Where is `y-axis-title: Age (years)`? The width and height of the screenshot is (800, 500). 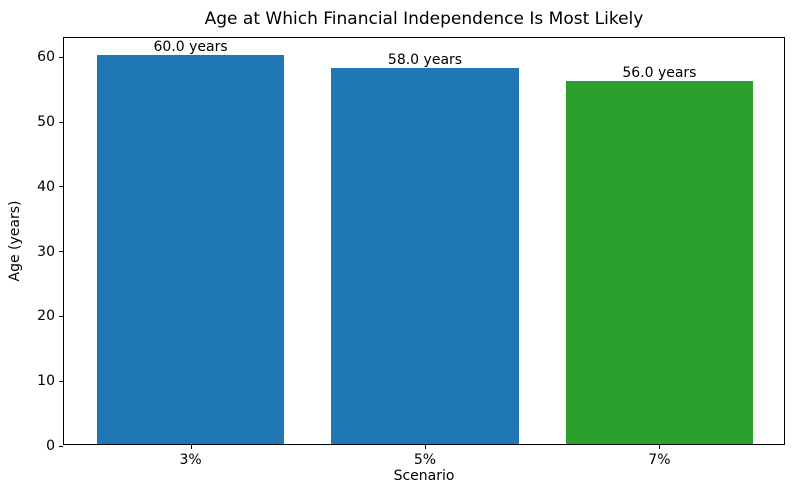 y-axis-title: Age (years) is located at coordinates (15, 241).